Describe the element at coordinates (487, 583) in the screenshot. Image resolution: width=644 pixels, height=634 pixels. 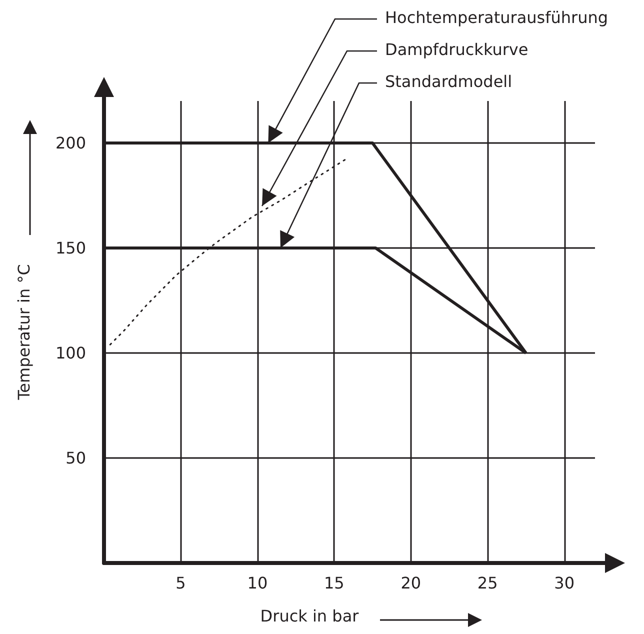
I see `x-tick-label: 25` at that location.